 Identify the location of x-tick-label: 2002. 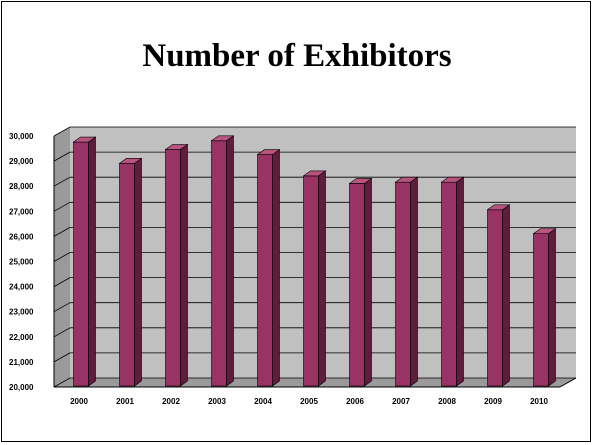
(171, 401).